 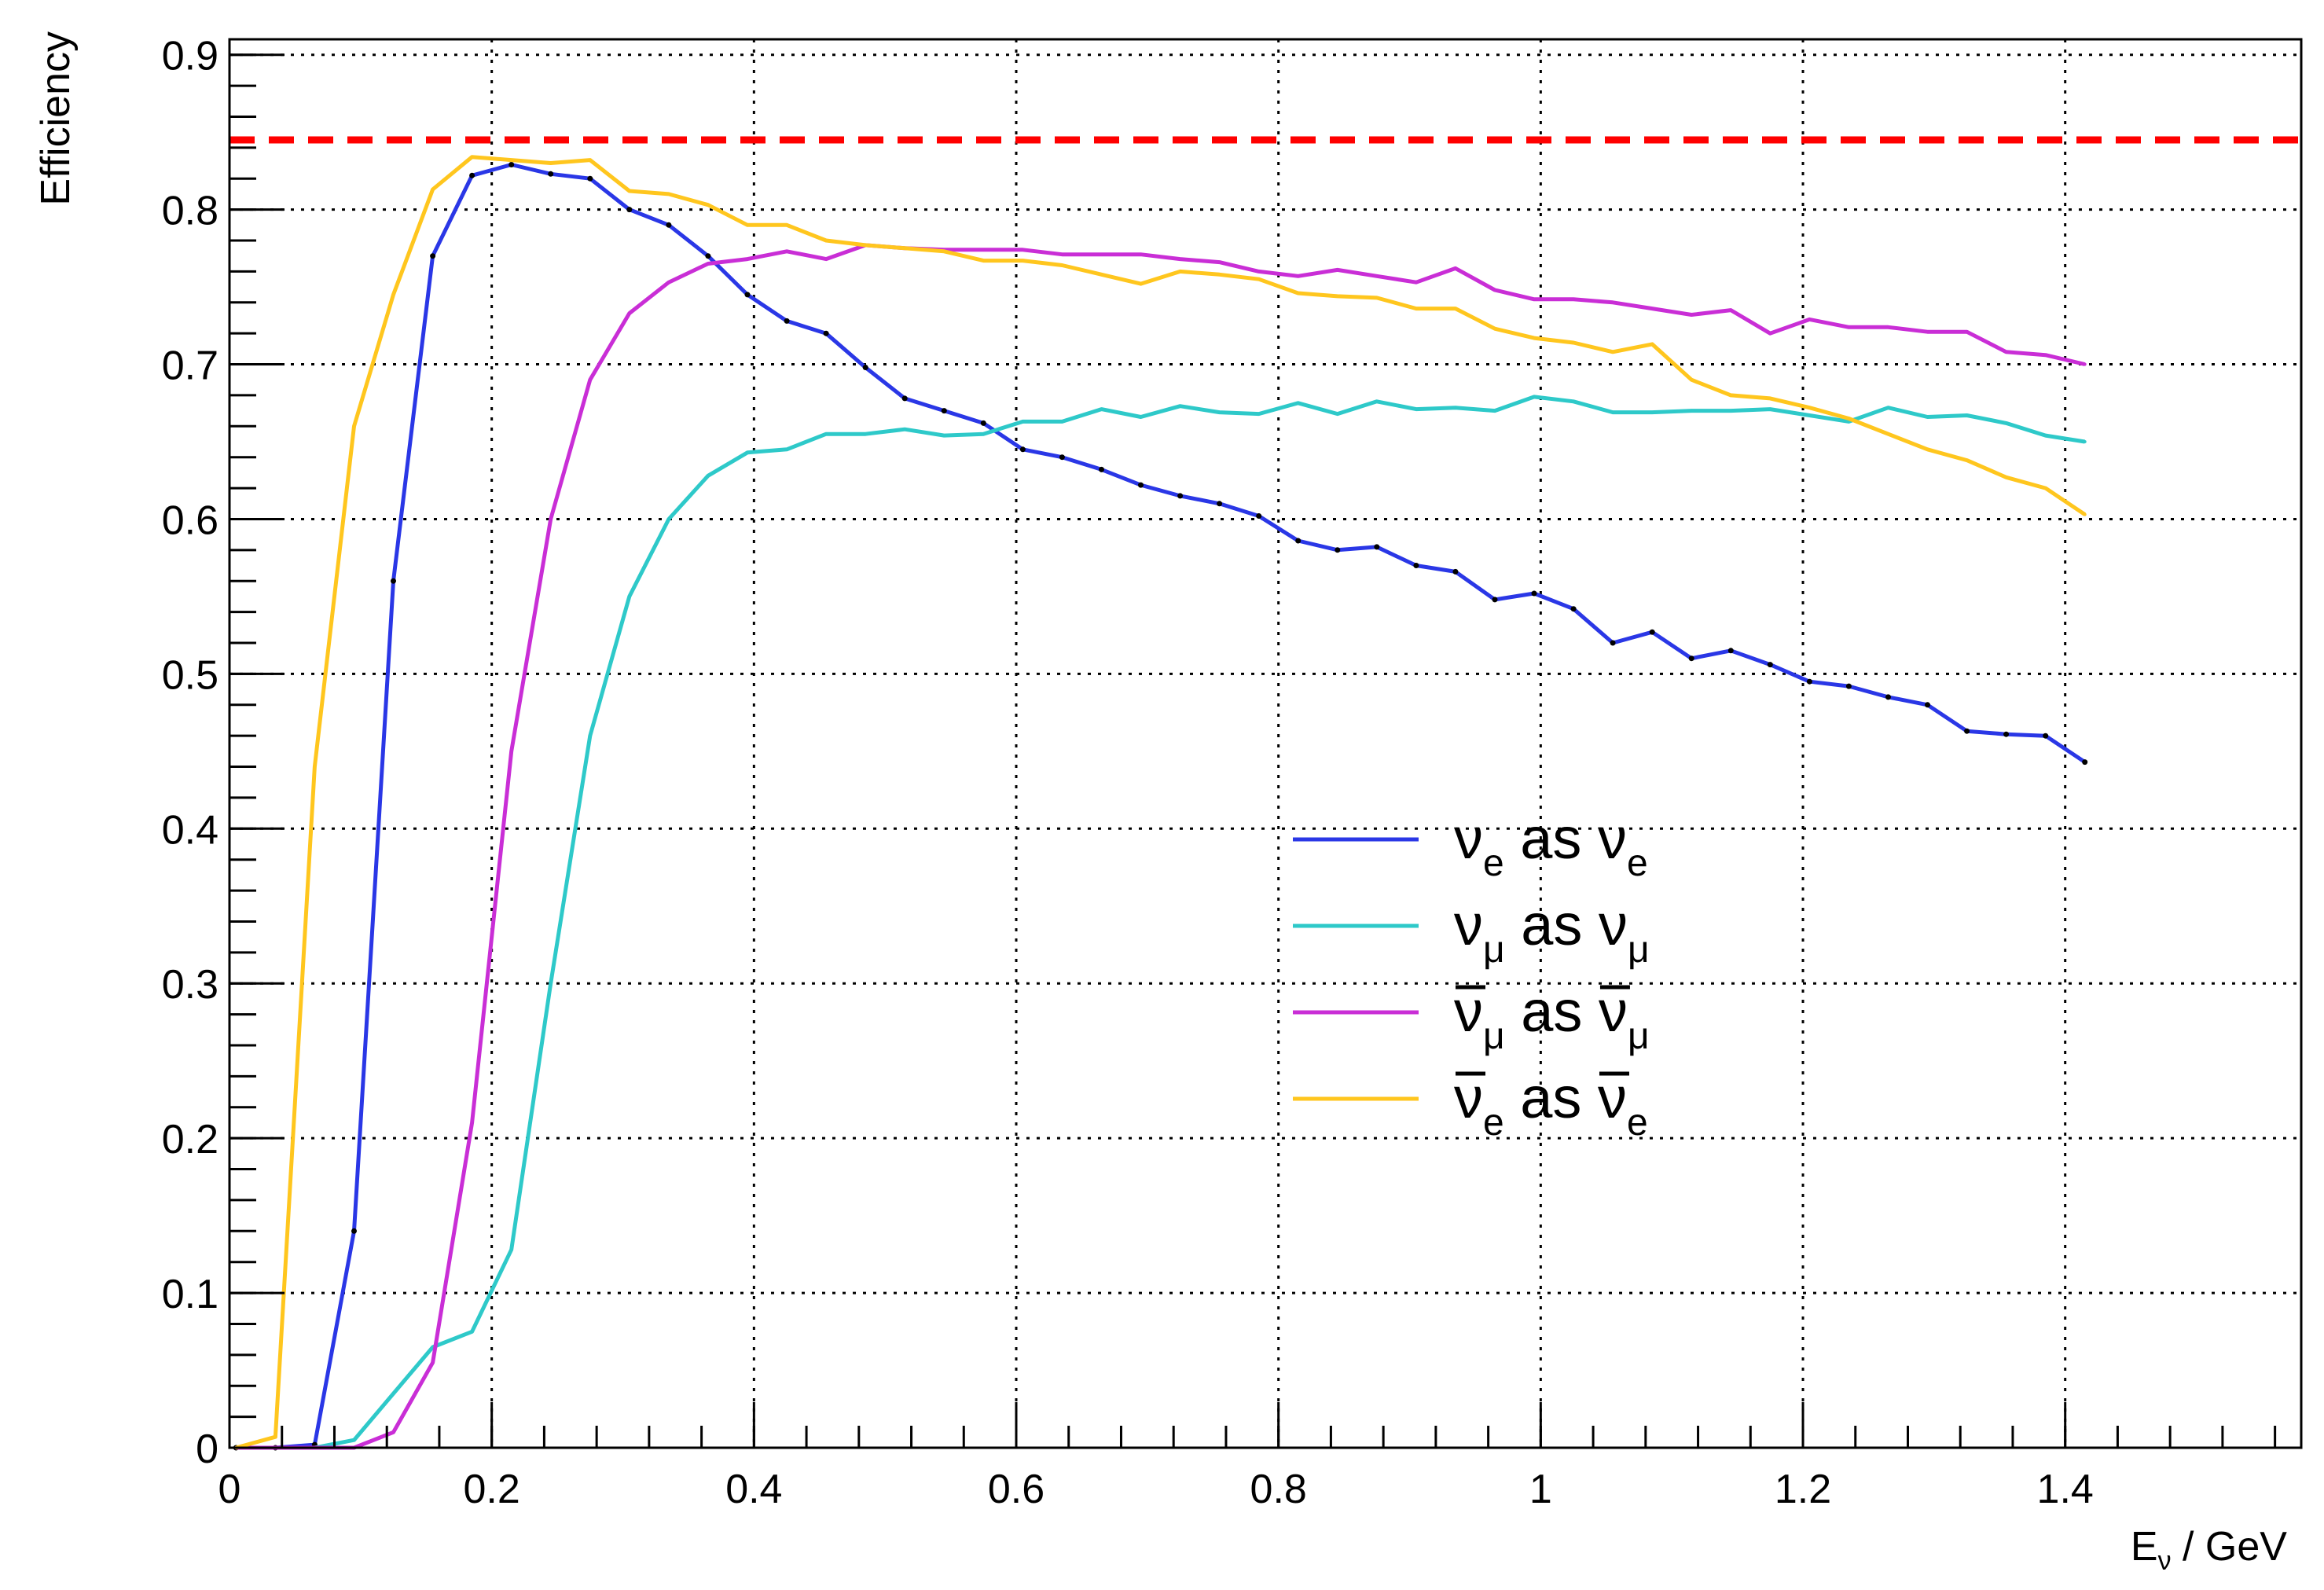 I want to click on x-tick-label: 0.2, so click(x=492, y=1489).